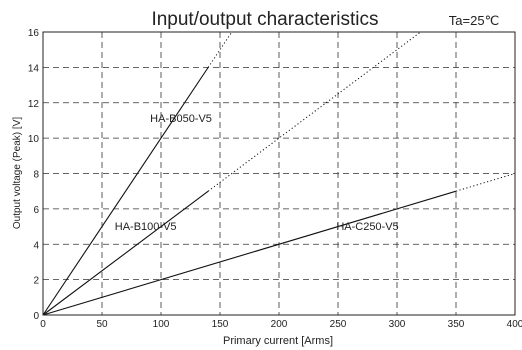 The width and height of the screenshot is (522, 350). Describe the element at coordinates (36, 210) in the screenshot. I see `y-tick-label: 6` at that location.